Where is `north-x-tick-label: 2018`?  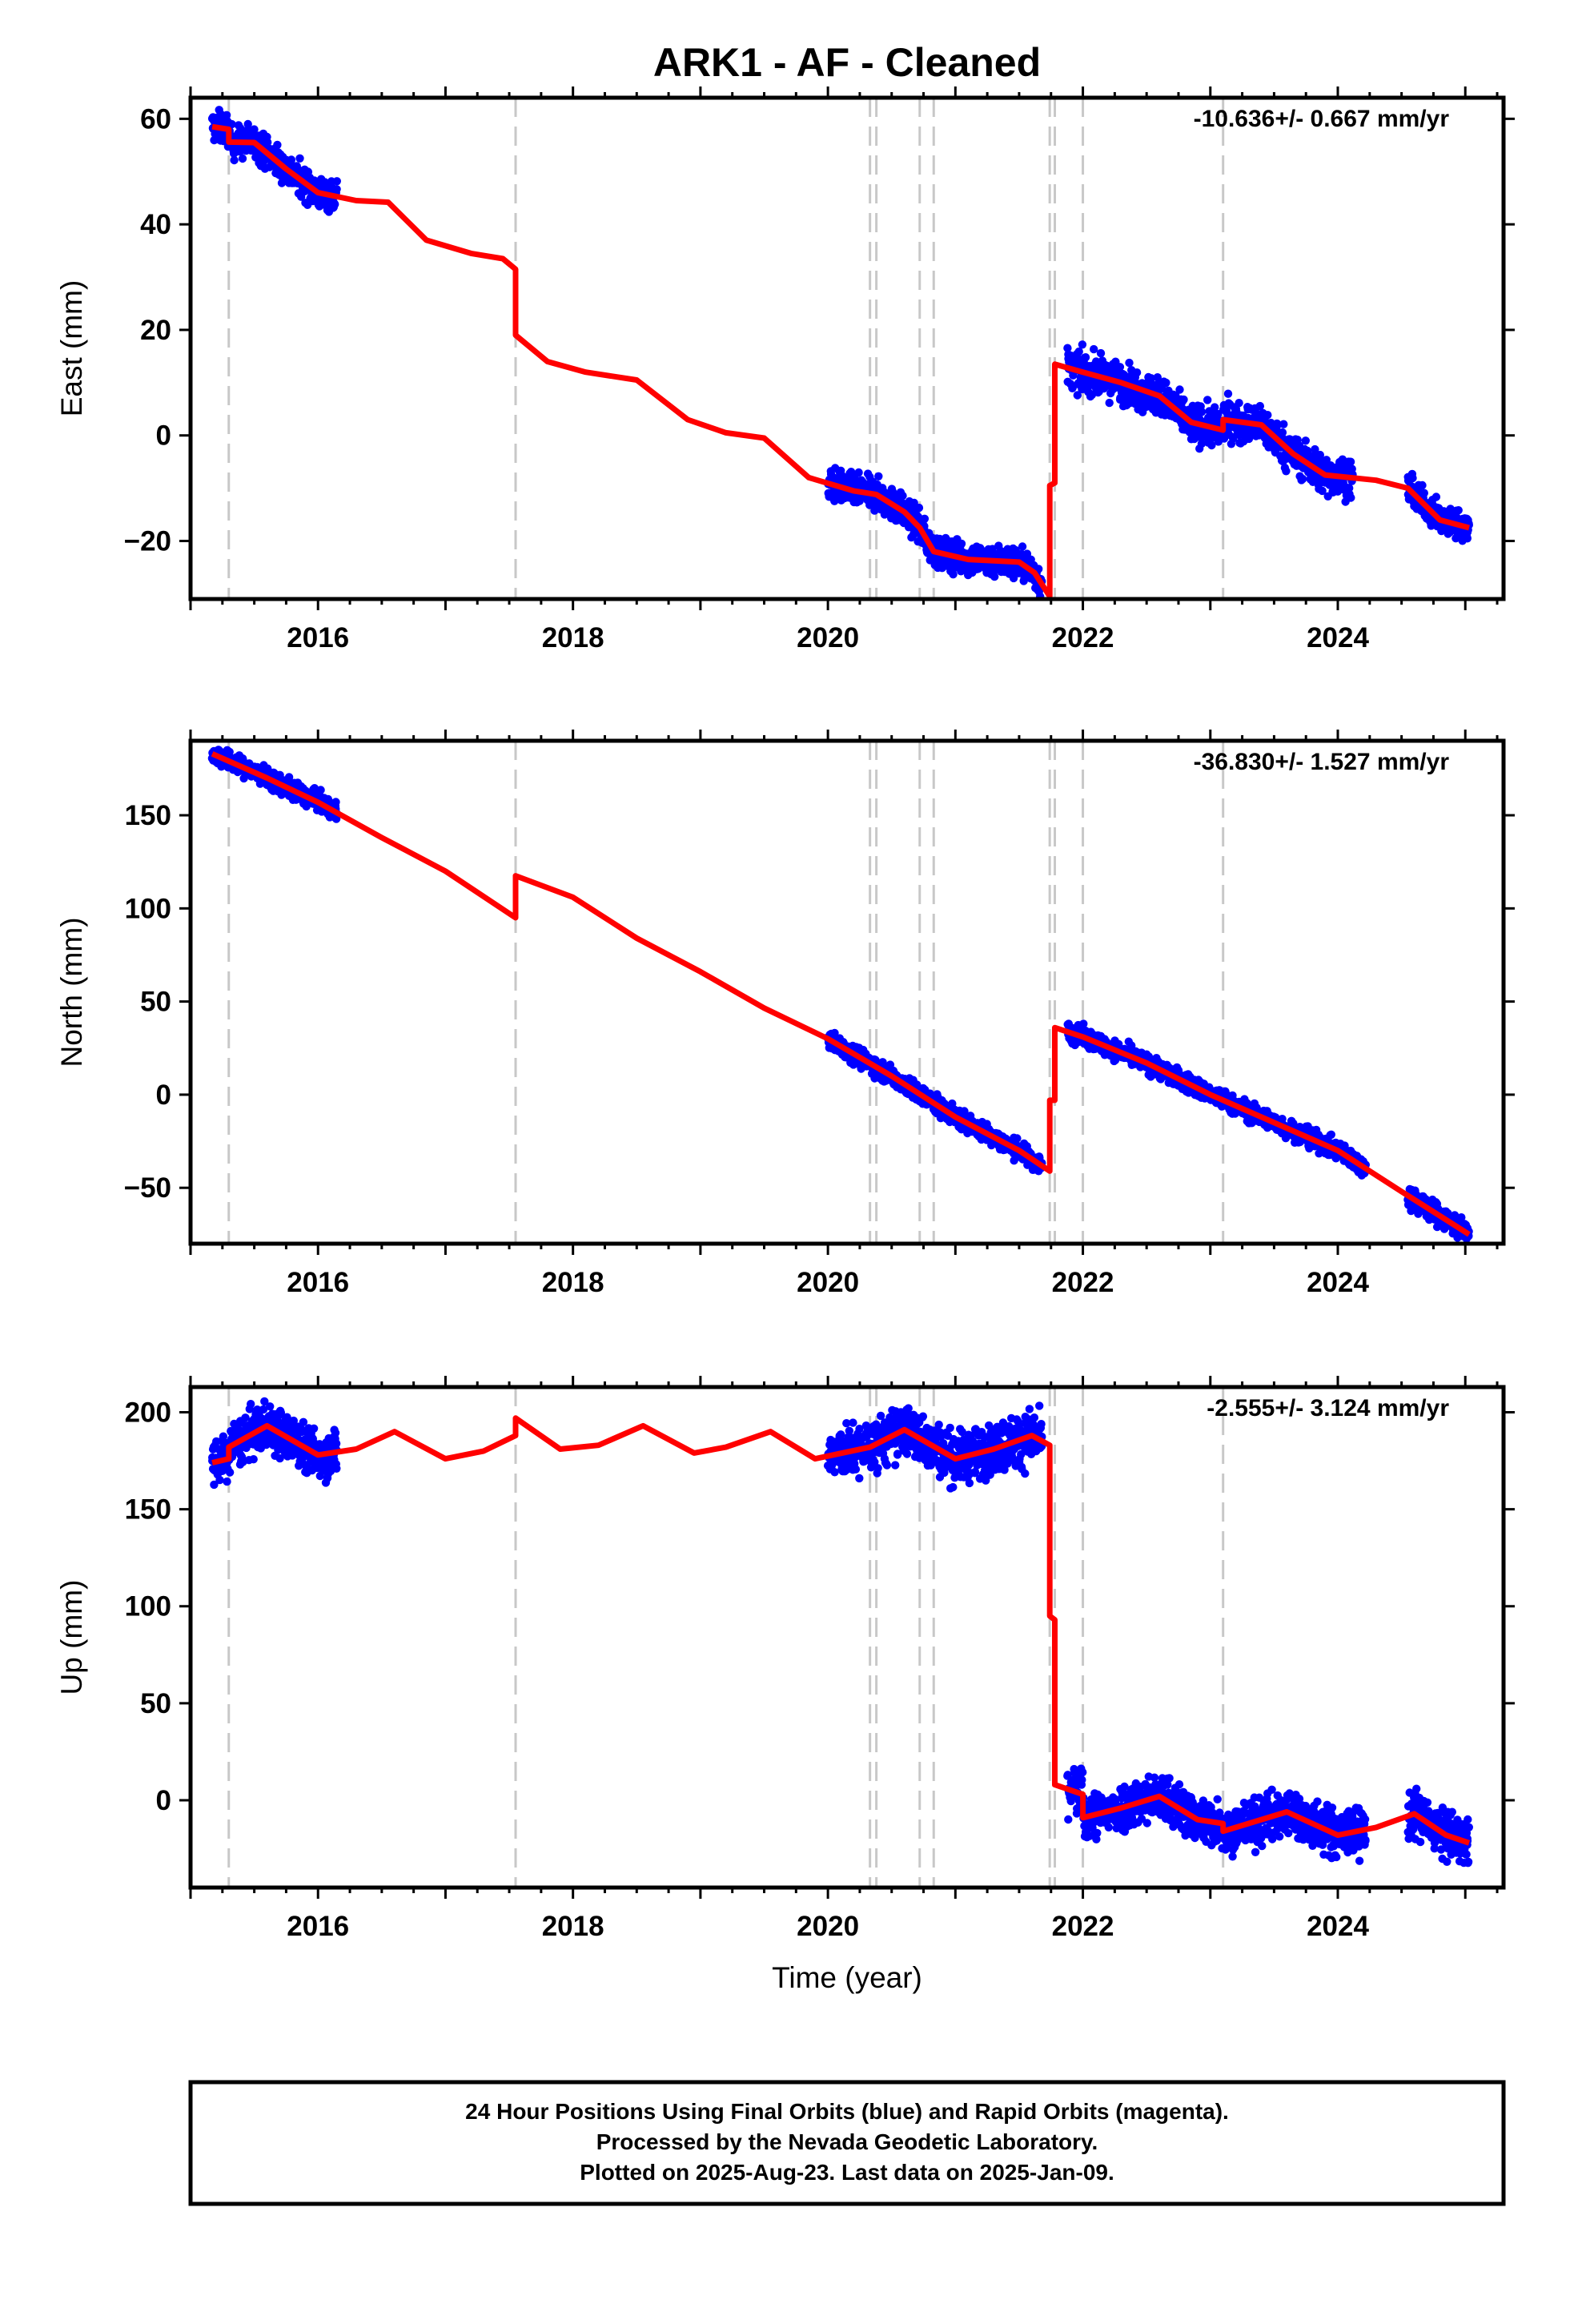 north-x-tick-label: 2018 is located at coordinates (573, 1282).